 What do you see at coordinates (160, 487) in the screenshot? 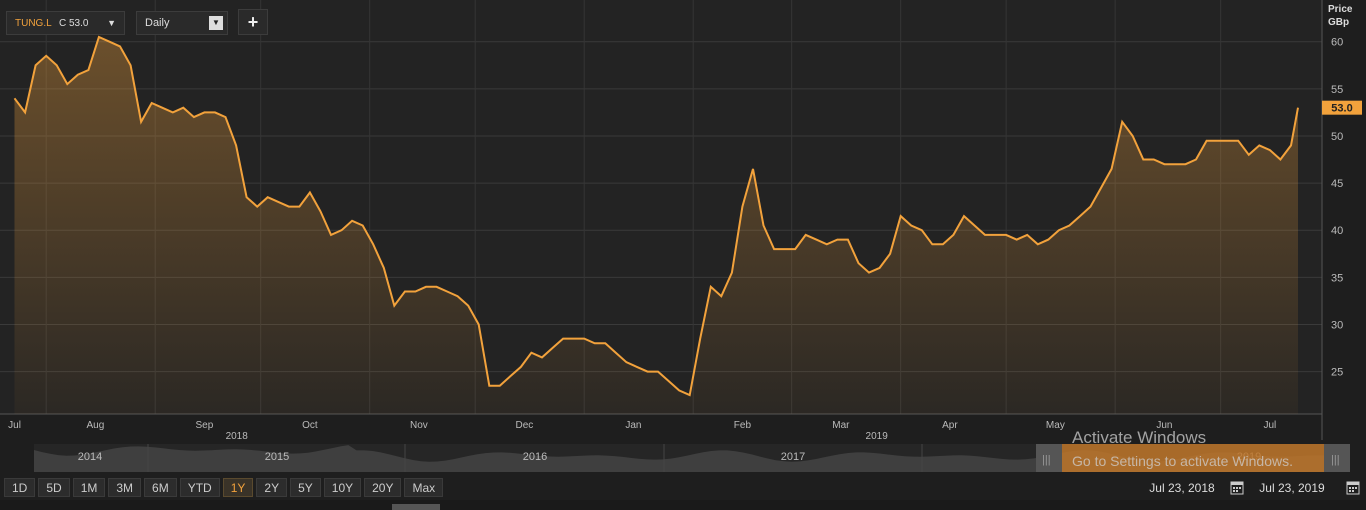
I see `range-button-6m: 6M` at bounding box center [160, 487].